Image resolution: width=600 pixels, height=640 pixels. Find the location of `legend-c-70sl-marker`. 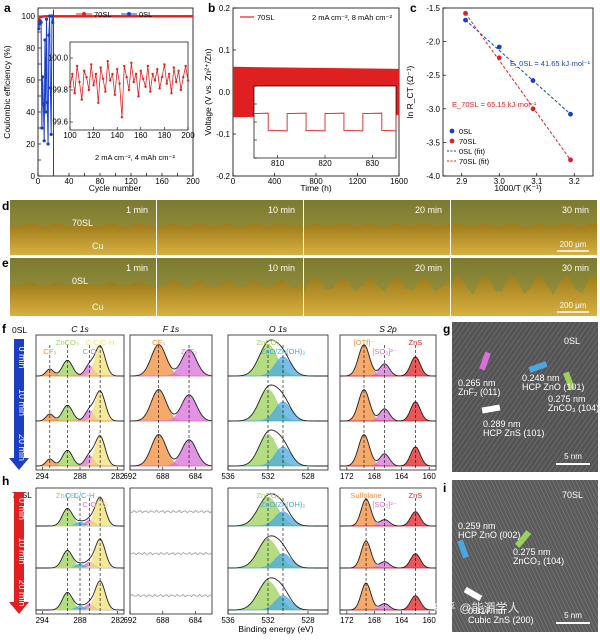

legend-c-70sl-marker is located at coordinates (452, 141).